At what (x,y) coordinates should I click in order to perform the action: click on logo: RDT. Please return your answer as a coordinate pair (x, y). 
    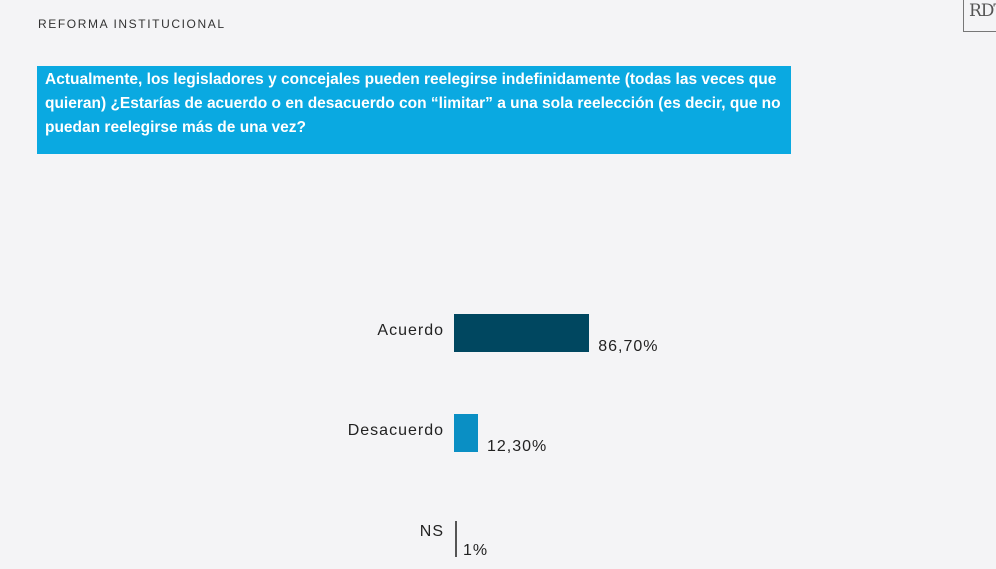
    Looking at the image, I should click on (979, 16).